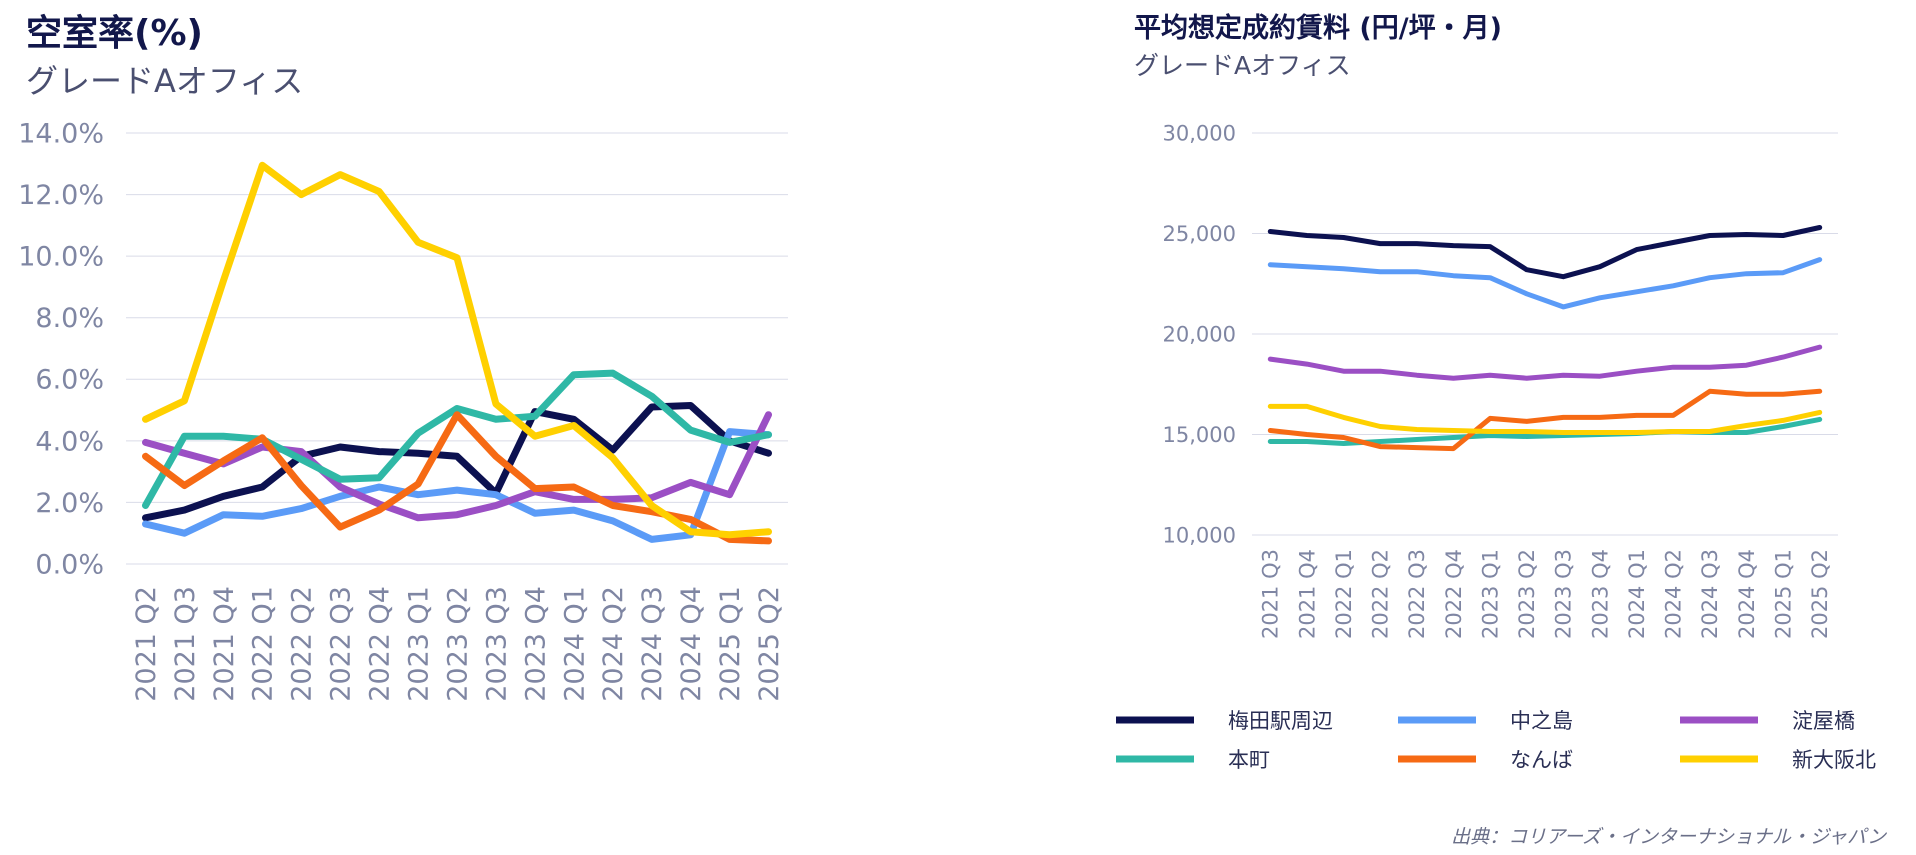  I want to click on rent-x-tick-label: 2022 Q4, so click(1454, 594).